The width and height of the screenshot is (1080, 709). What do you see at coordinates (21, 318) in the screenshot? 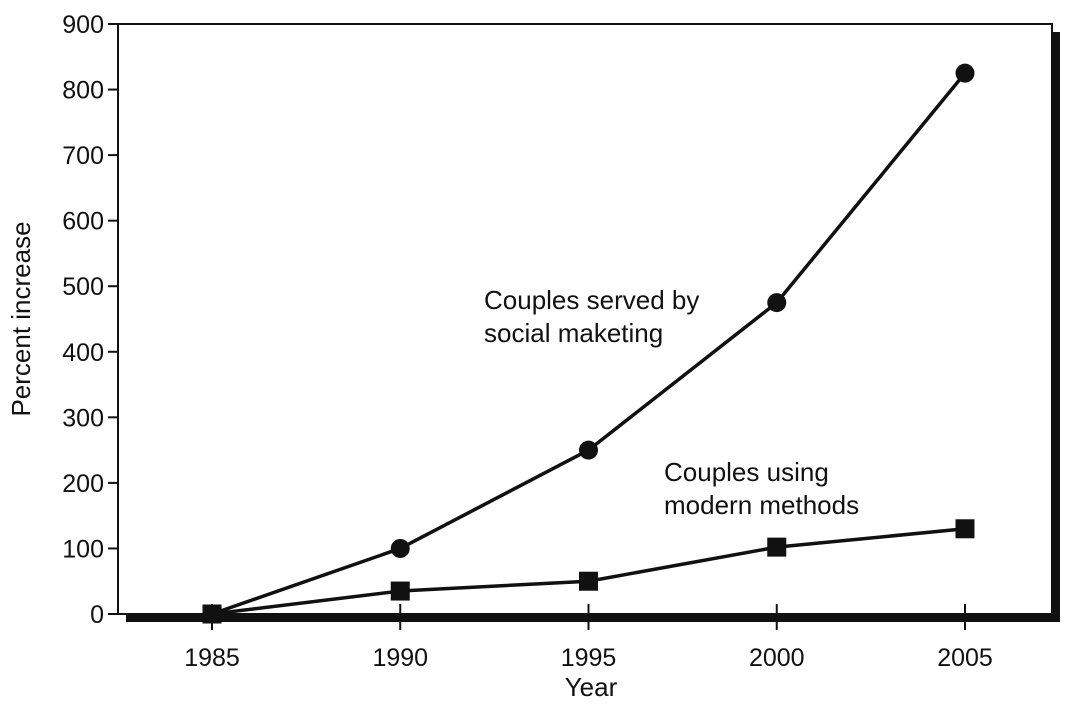
I see `y-axis-label: Percent increase` at bounding box center [21, 318].